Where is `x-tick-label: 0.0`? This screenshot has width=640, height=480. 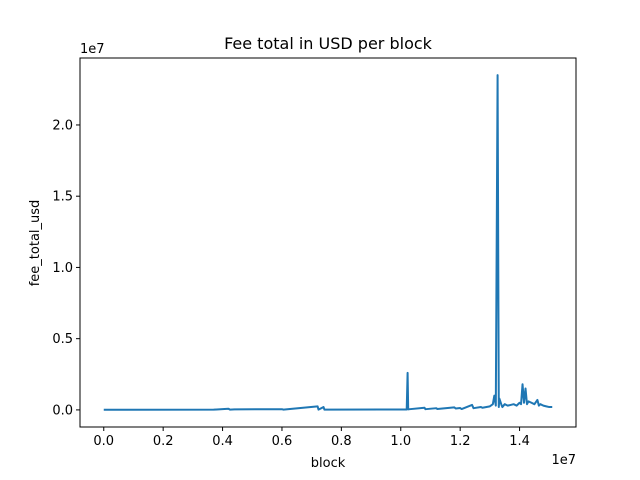 x-tick-label: 0.0 is located at coordinates (103, 441).